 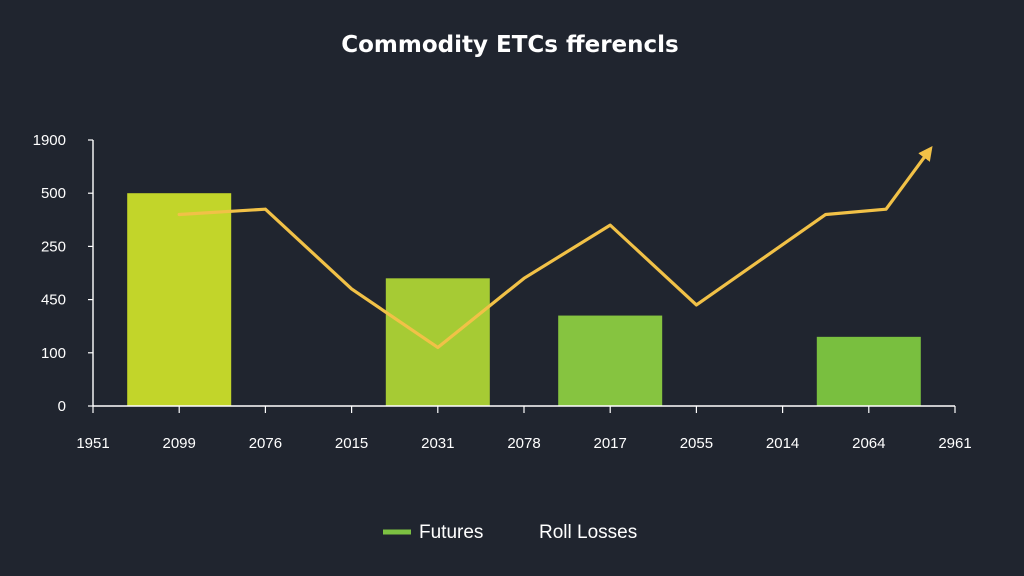 I want to click on x-tick-label: 2014, so click(x=782, y=443).